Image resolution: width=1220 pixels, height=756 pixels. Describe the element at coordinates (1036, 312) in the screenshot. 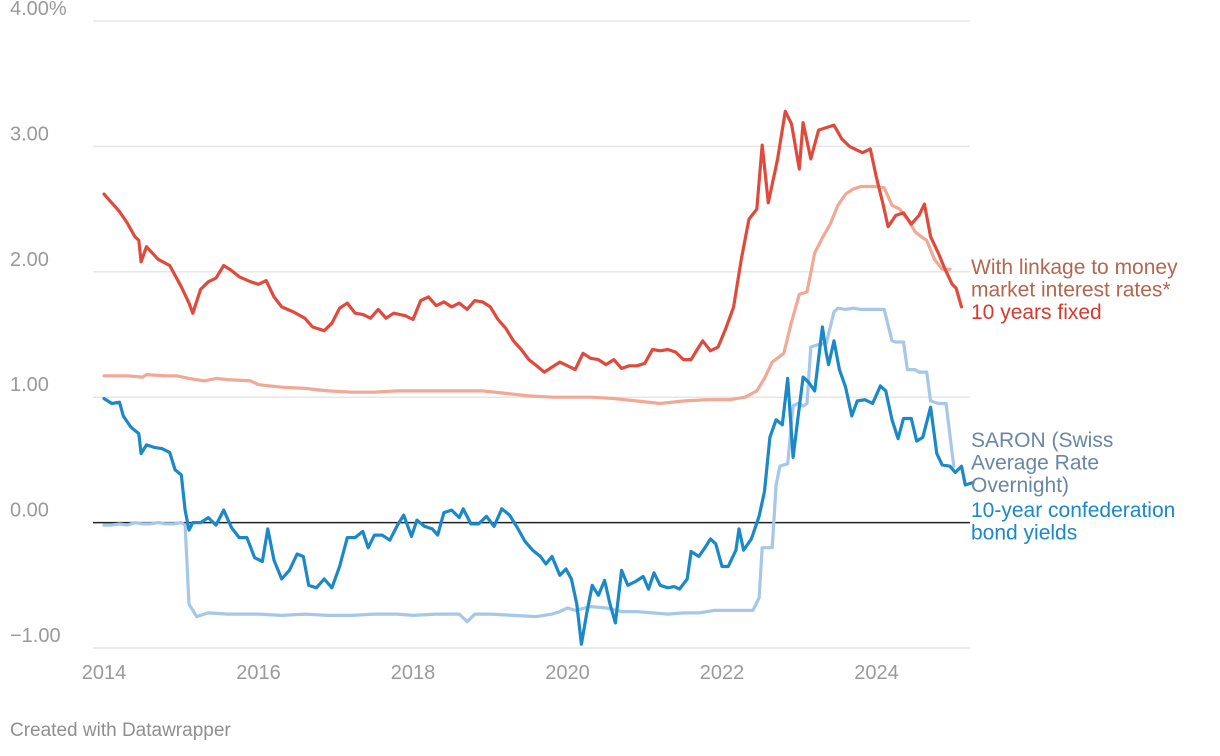

I see `series-label-line: 10 years fixed` at that location.